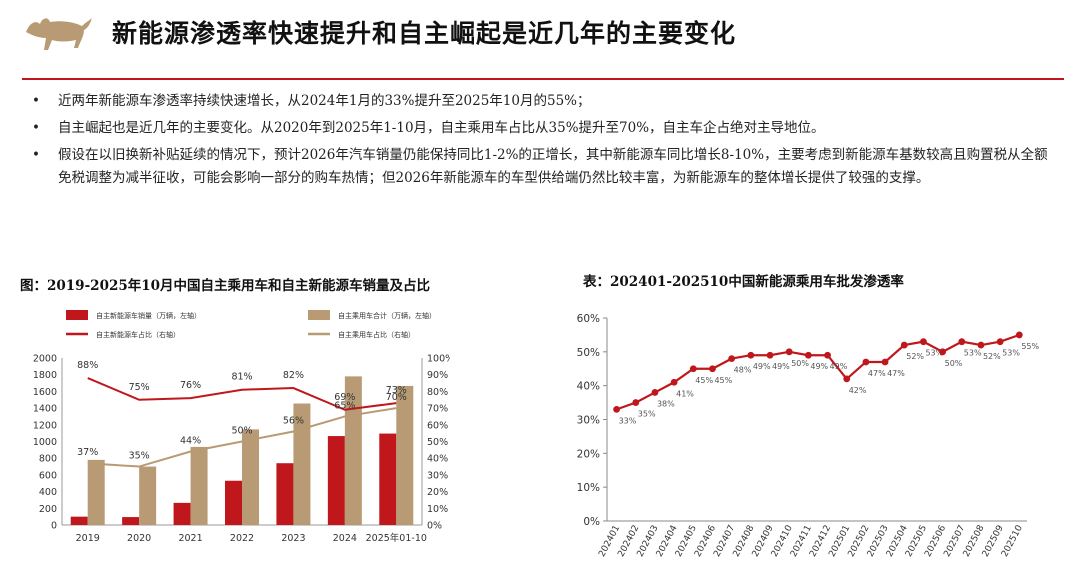 Image resolution: width=1080 pixels, height=568 pixels. What do you see at coordinates (666, 403) in the screenshot?
I see `data-label: 38%` at bounding box center [666, 403].